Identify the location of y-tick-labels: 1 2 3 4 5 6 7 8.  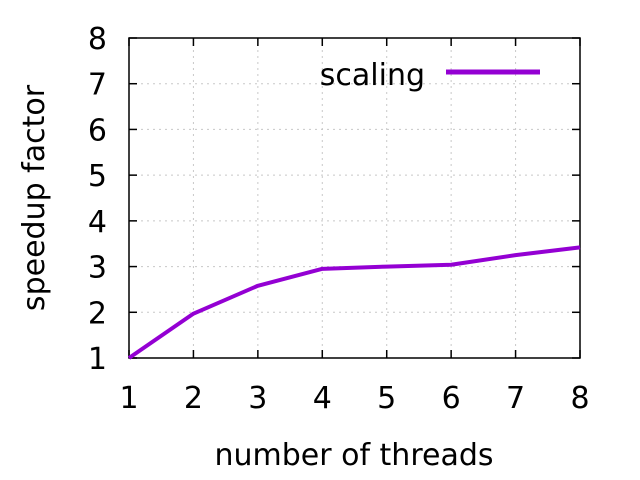
(97, 199).